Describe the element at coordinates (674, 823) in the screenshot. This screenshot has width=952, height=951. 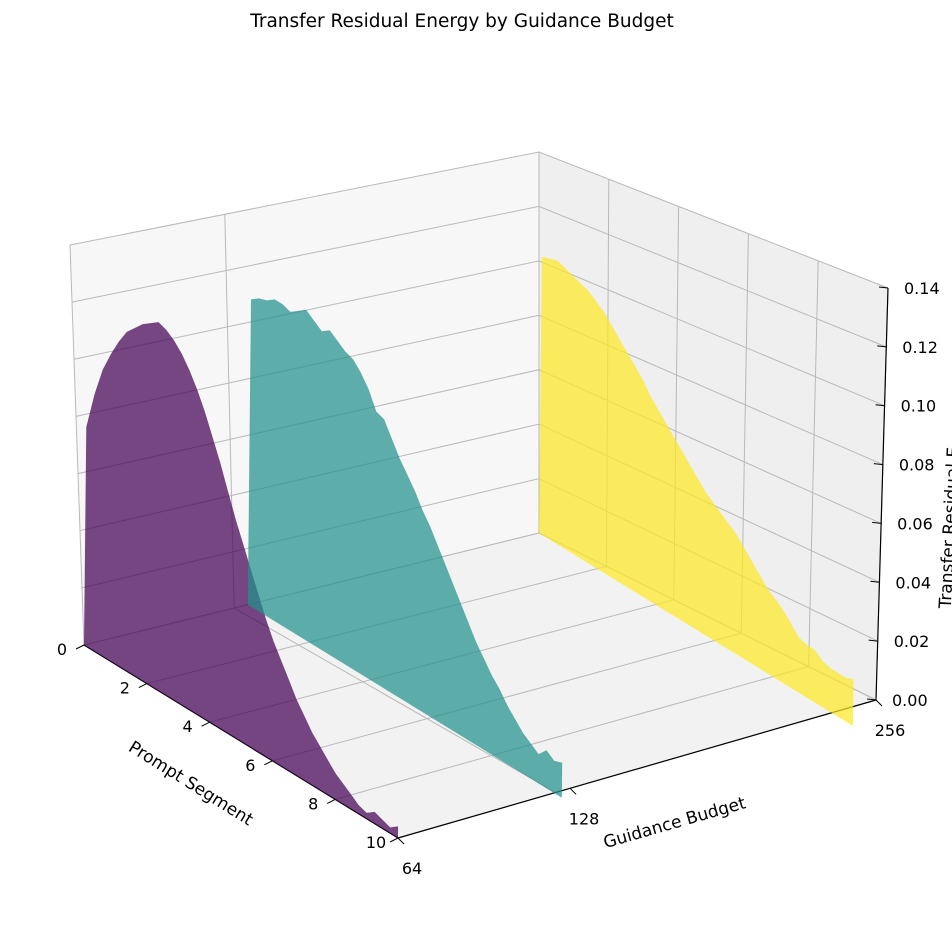
I see `y-axis-label: Guidance Budget` at that location.